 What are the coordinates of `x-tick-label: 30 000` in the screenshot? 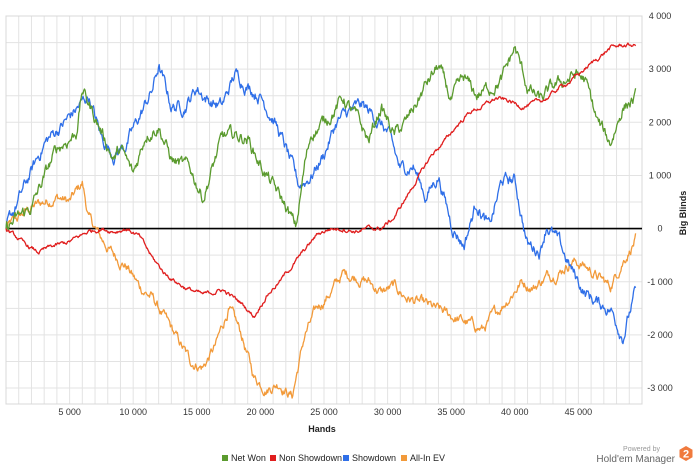 It's located at (388, 412).